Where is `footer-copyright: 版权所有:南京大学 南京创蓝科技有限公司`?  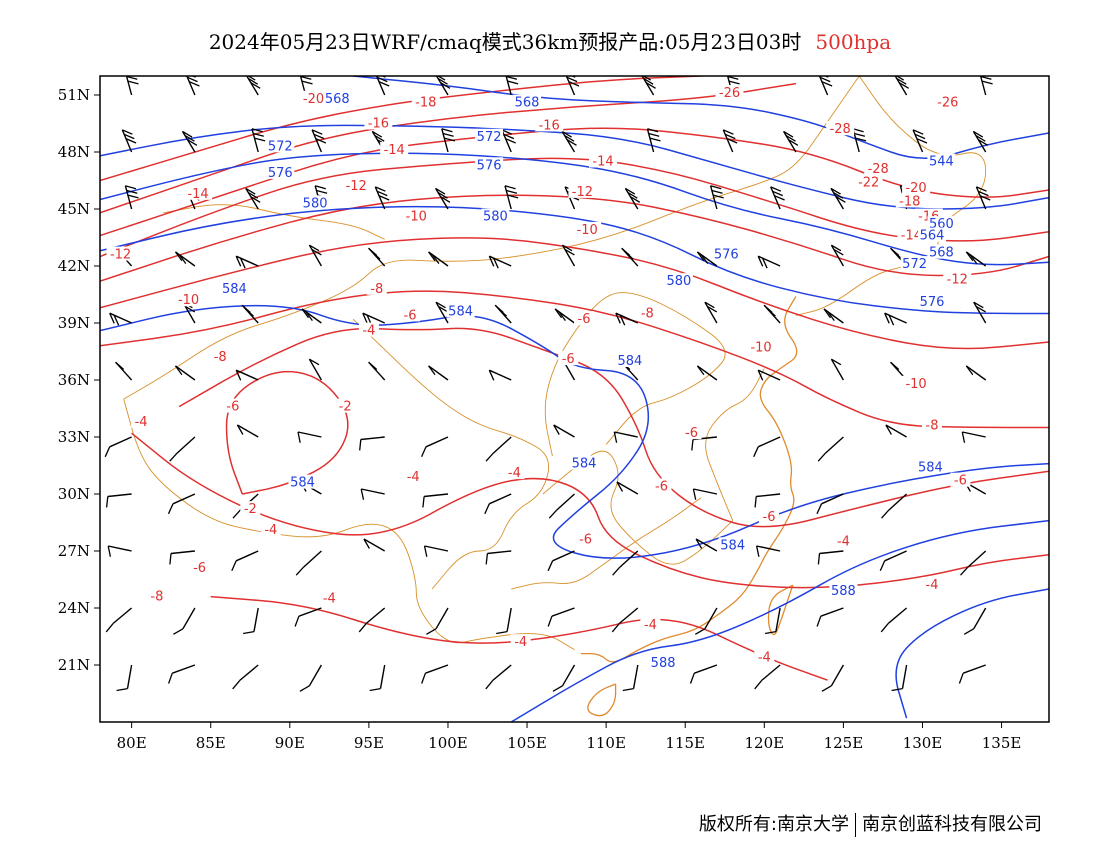
footer-copyright: 版权所有:南京大学 南京创蓝科技有限公司 is located at coordinates (870, 823).